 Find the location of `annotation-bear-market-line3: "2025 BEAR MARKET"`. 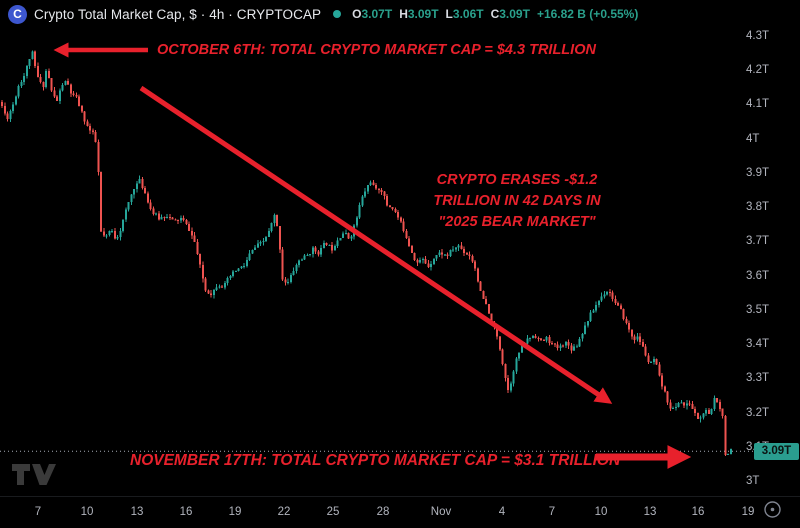

annotation-bear-market-line3: "2025 BEAR MARKET" is located at coordinates (517, 222).